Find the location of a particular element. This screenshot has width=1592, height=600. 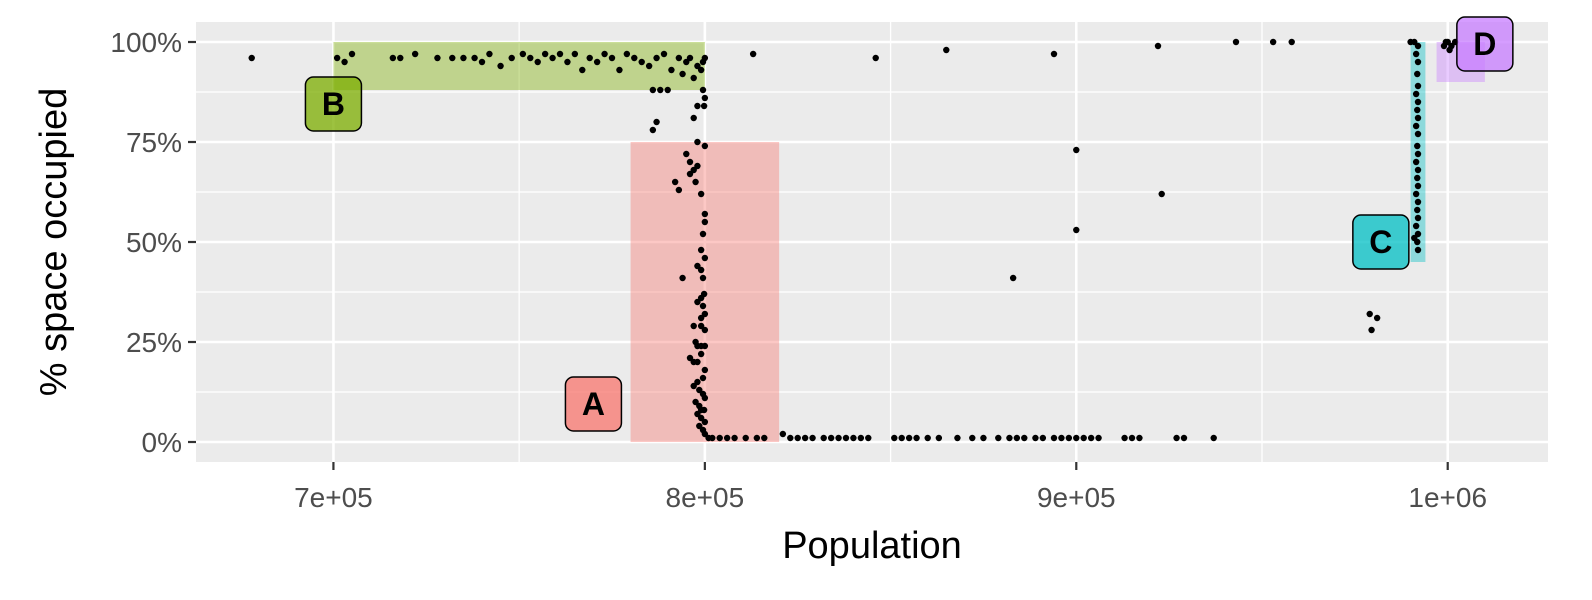

y-tick-label: 50% is located at coordinates (154, 242).